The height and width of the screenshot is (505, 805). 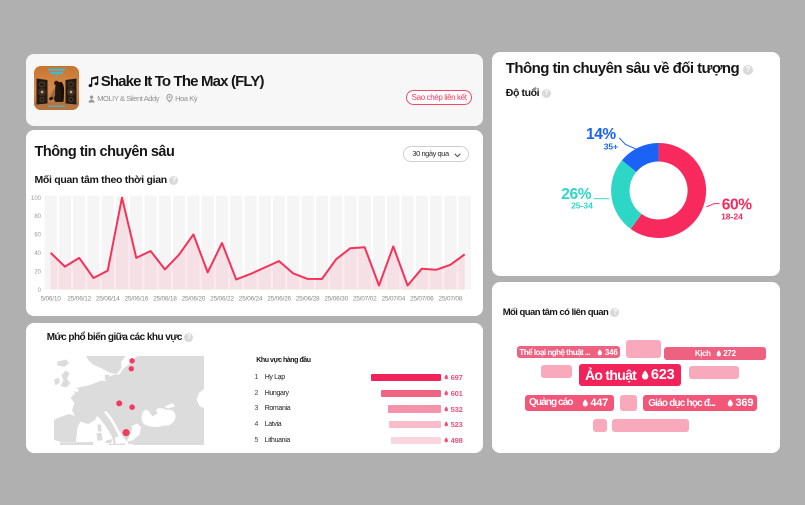 I want to click on svg-text: 60%, so click(x=737, y=205).